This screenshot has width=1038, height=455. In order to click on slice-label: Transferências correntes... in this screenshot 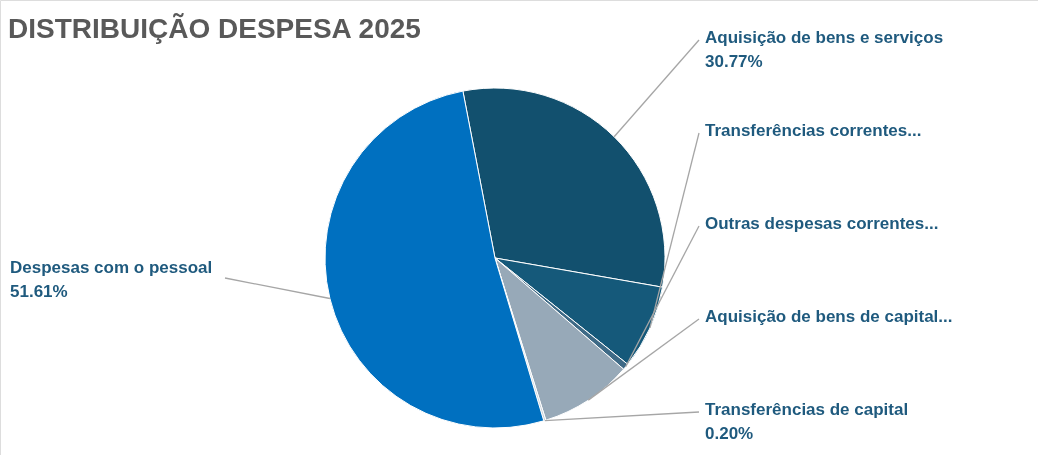, I will do `click(813, 130)`.